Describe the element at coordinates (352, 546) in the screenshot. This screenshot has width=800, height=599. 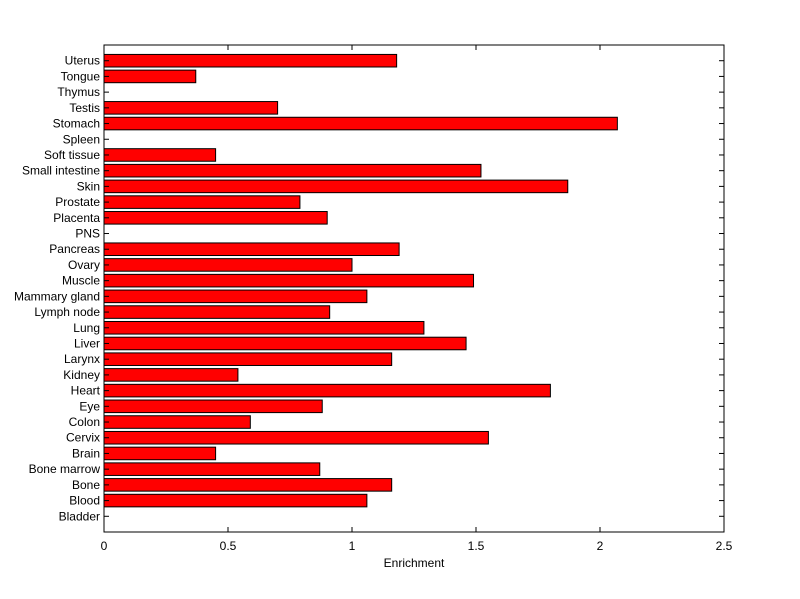
I see `x-tick-label: 1` at that location.